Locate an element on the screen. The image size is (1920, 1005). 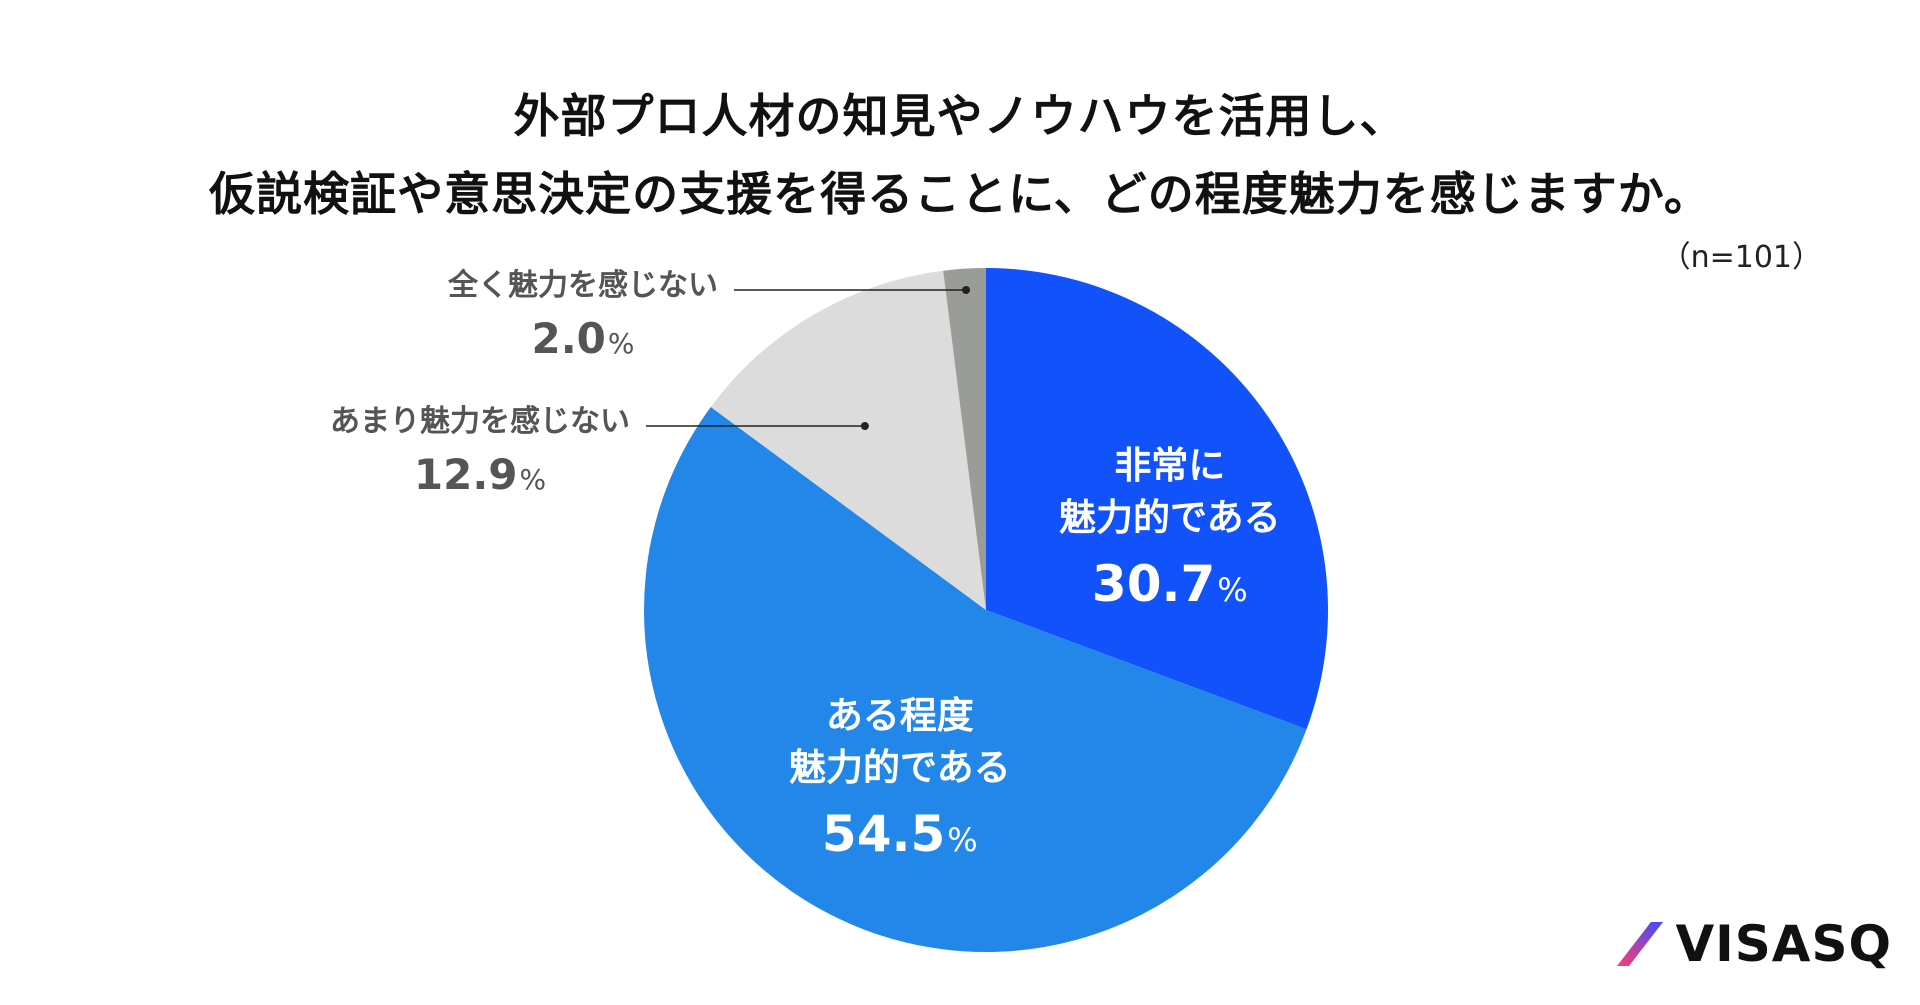
chart-title-line-1: 外部プロ人材の知見やノウハウを活用し、 is located at coordinates (960, 116).